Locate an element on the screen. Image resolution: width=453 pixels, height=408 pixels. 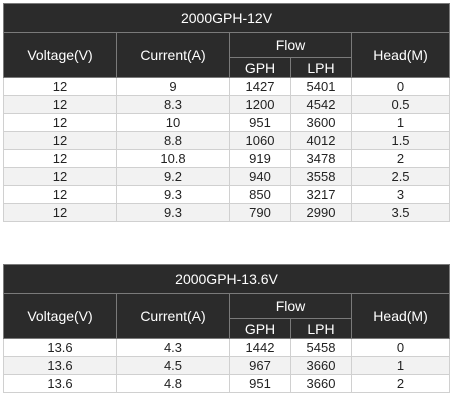
lph-cell: 2990 is located at coordinates (321, 212).